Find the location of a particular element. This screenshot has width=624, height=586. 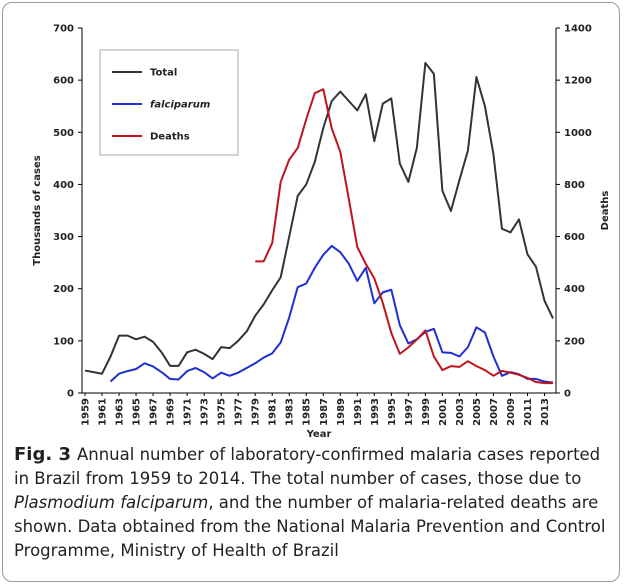

x-tick-label: 1979 is located at coordinates (256, 412).